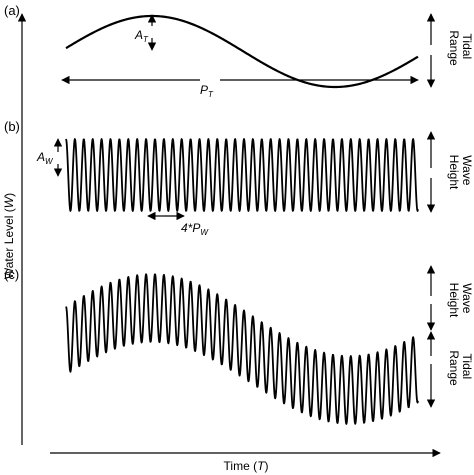  What do you see at coordinates (146, 39) in the screenshot?
I see `tide-amplitude-sub: T` at bounding box center [146, 39].